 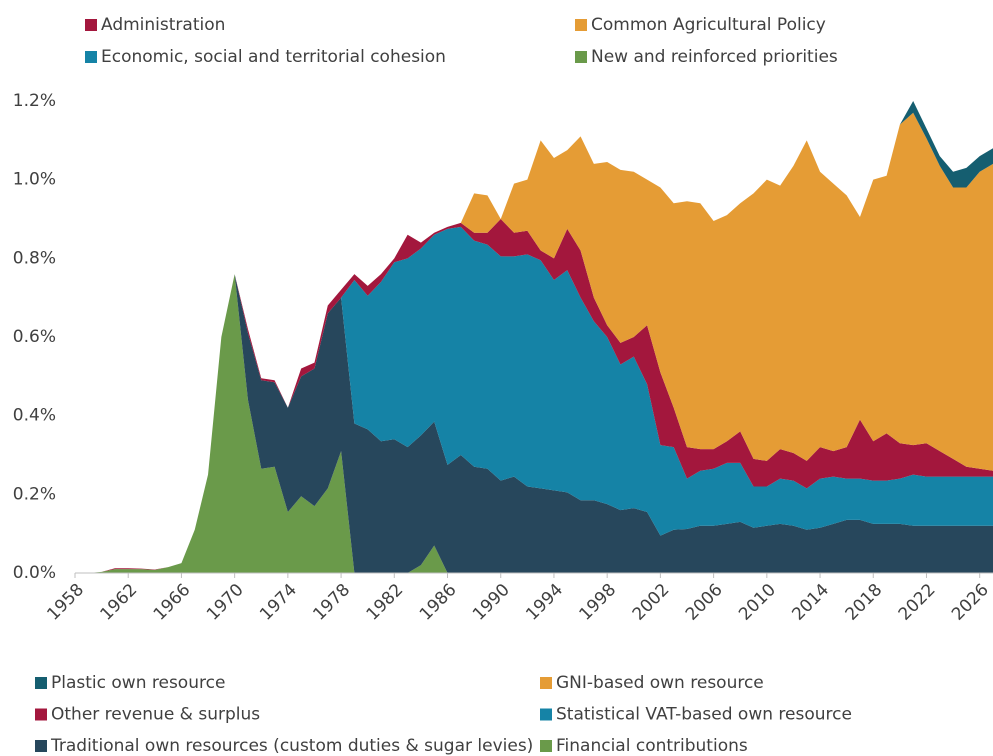 What do you see at coordinates (660, 683) in the screenshot?
I see `legend-label: GNI-based own resource` at bounding box center [660, 683].